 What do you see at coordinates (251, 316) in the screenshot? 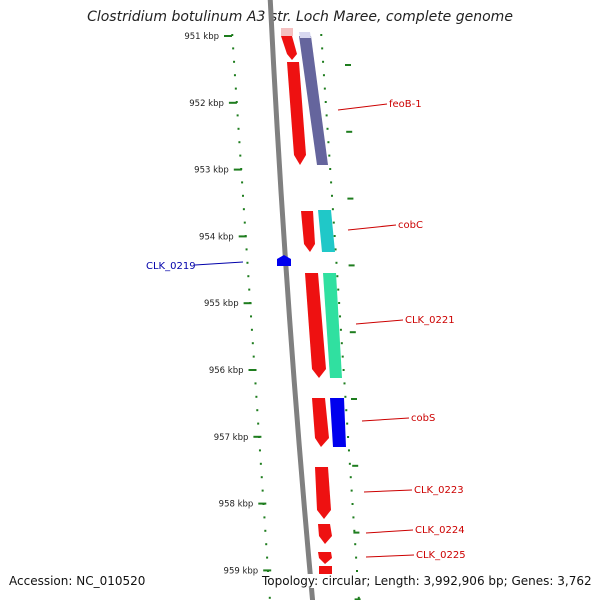
I see `left-dotted-track` at bounding box center [251, 316].